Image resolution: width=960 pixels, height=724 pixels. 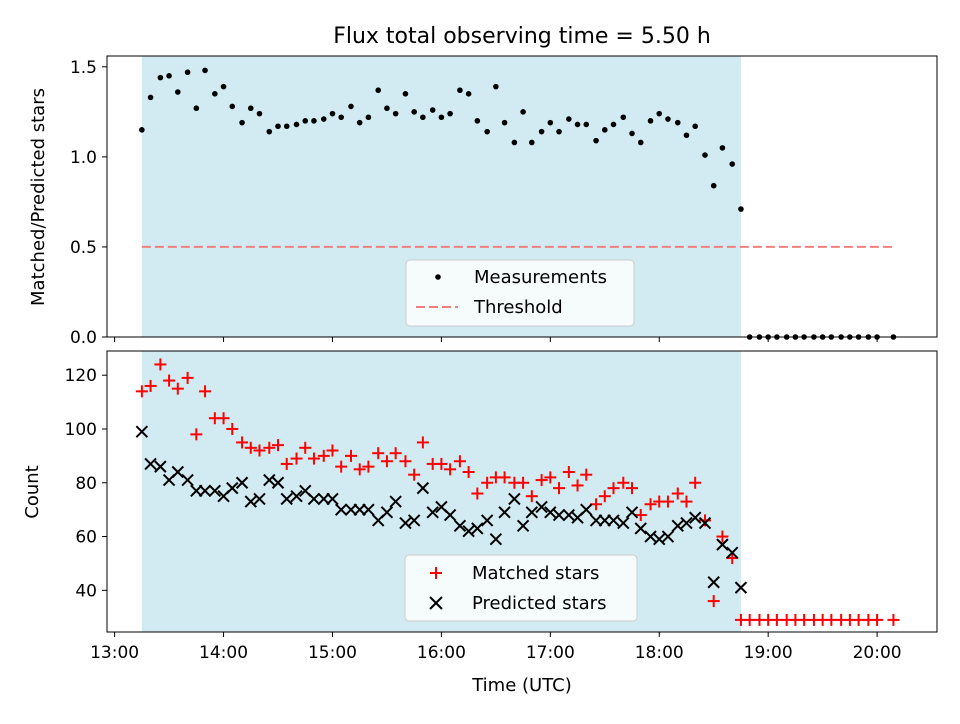 I want to click on top-ytick-label: 1.0, so click(x=83, y=158).